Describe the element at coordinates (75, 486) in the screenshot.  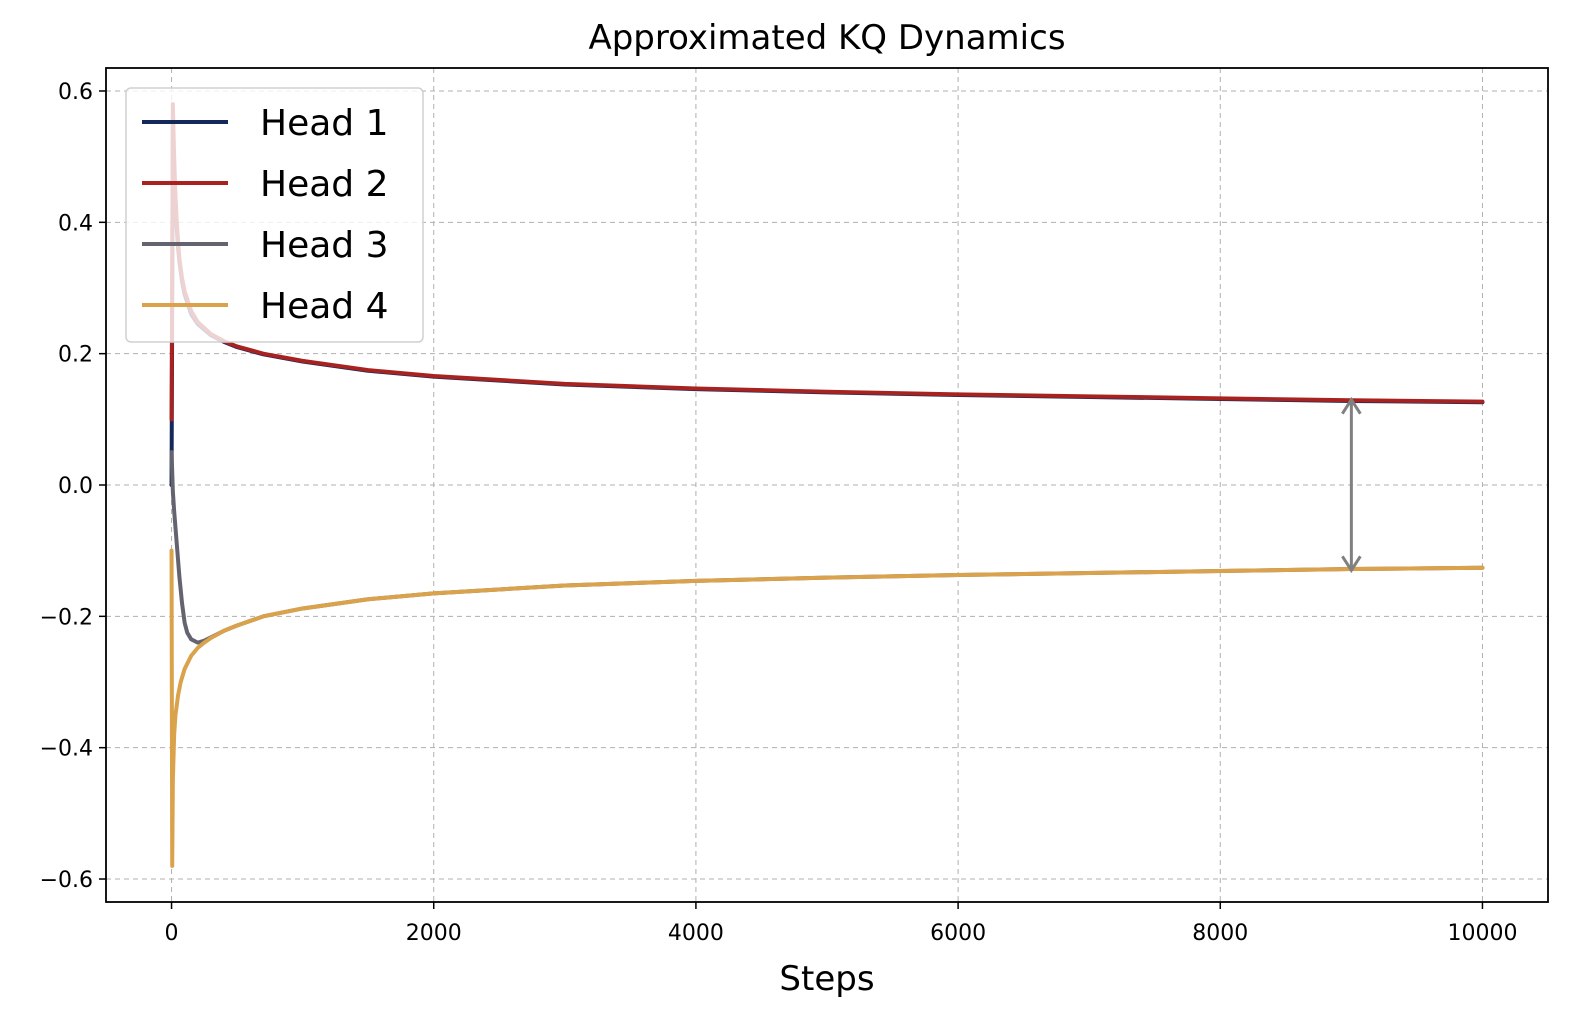
I see `y-tick-label: 0.0` at that location.